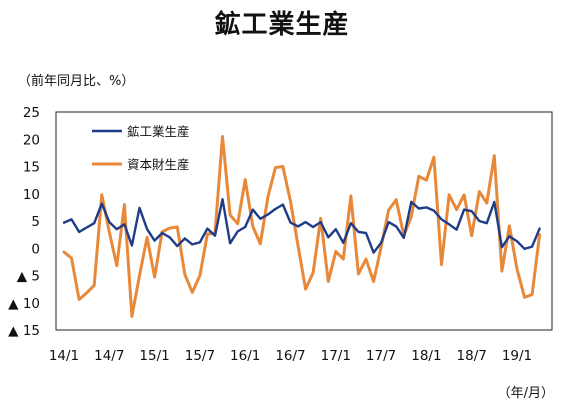  I want to click on x-tick-label: 17/7, so click(381, 356).